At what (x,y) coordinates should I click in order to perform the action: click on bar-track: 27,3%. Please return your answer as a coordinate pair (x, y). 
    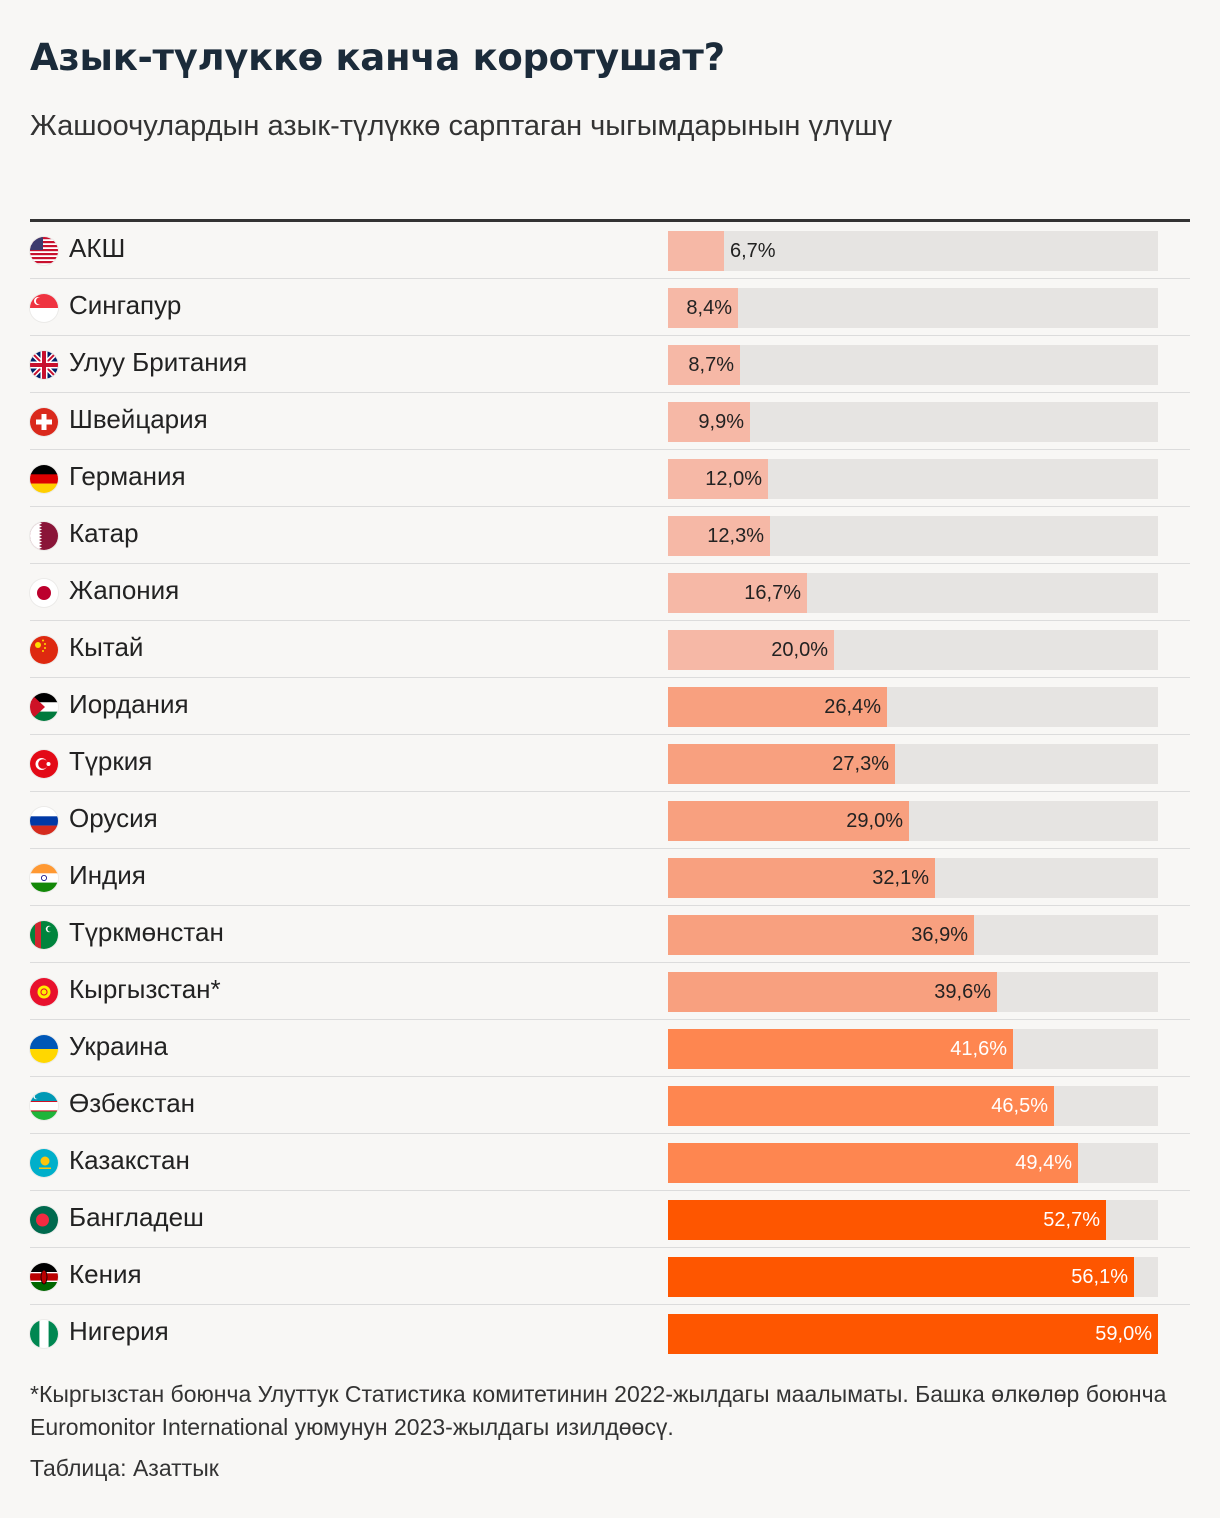
    Looking at the image, I should click on (913, 764).